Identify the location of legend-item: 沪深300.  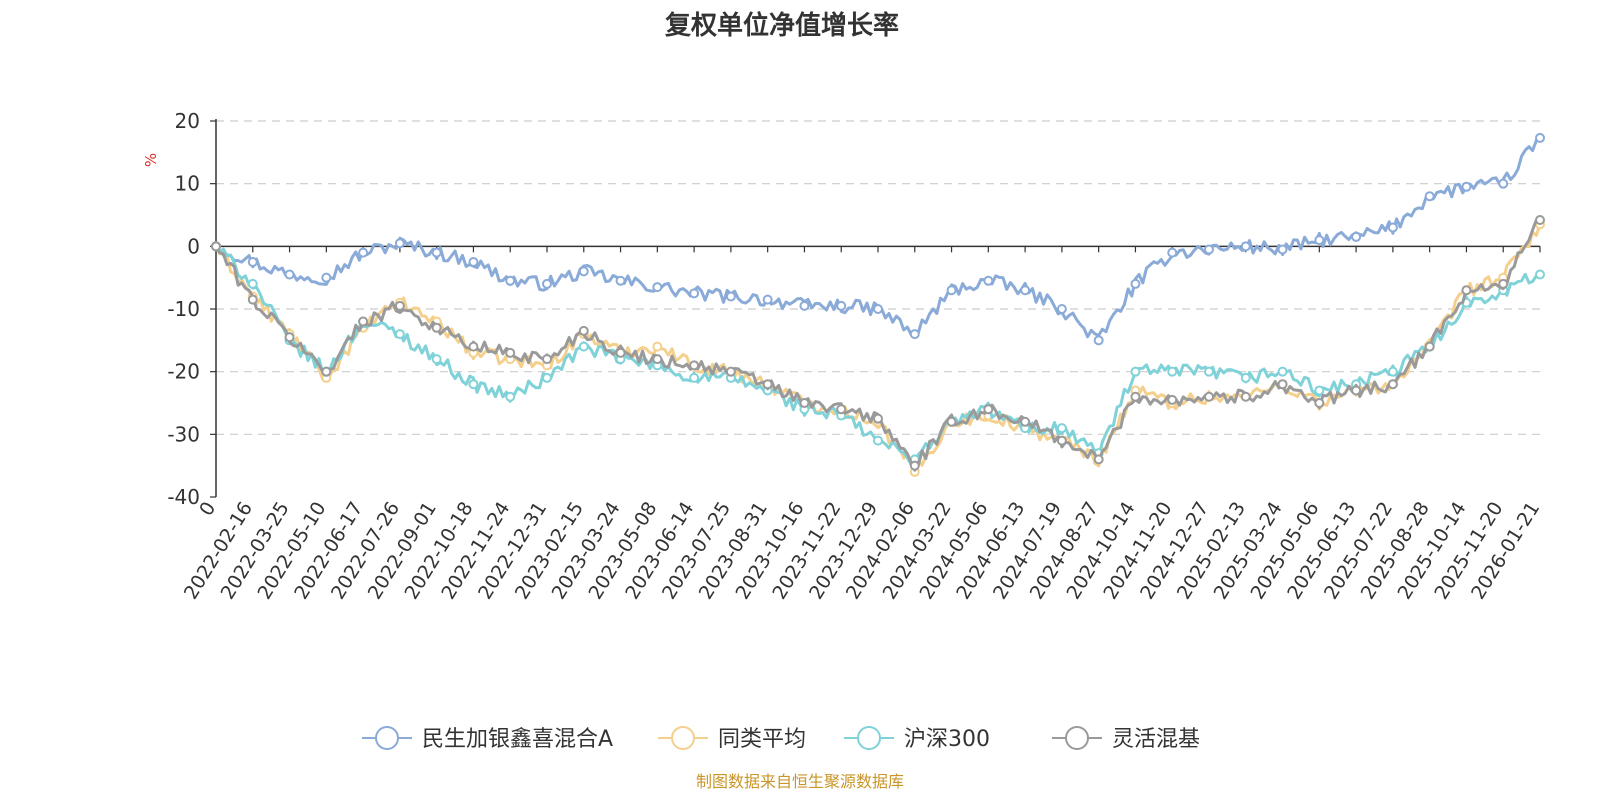
(917, 739).